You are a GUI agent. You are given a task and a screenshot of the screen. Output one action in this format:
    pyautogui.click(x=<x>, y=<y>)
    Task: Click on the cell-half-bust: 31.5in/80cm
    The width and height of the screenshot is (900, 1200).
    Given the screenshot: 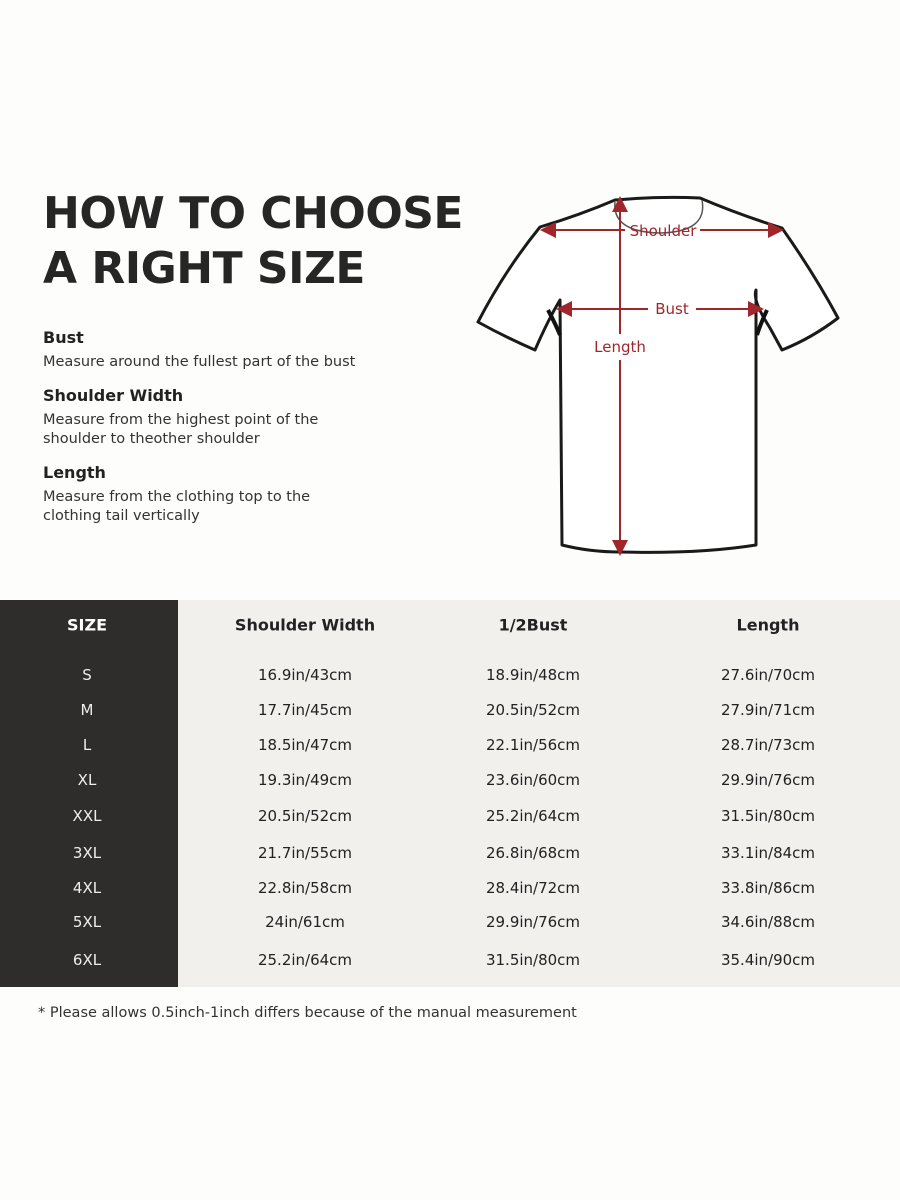 What is the action you would take?
    pyautogui.click(x=533, y=960)
    